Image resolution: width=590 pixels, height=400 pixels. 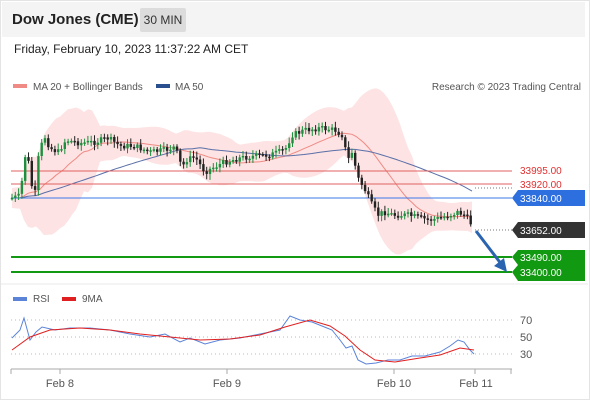 What do you see at coordinates (526, 338) in the screenshot?
I see `rsi-level-50: 50` at bounding box center [526, 338].